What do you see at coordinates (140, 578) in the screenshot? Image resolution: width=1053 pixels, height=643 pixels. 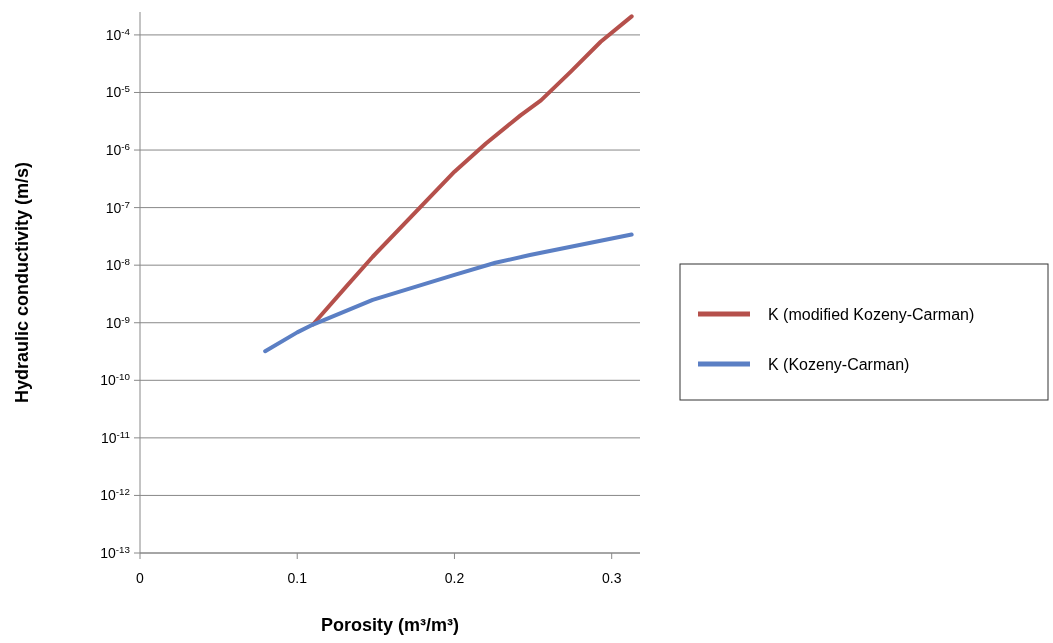 I see `x-tick-label: 0` at bounding box center [140, 578].